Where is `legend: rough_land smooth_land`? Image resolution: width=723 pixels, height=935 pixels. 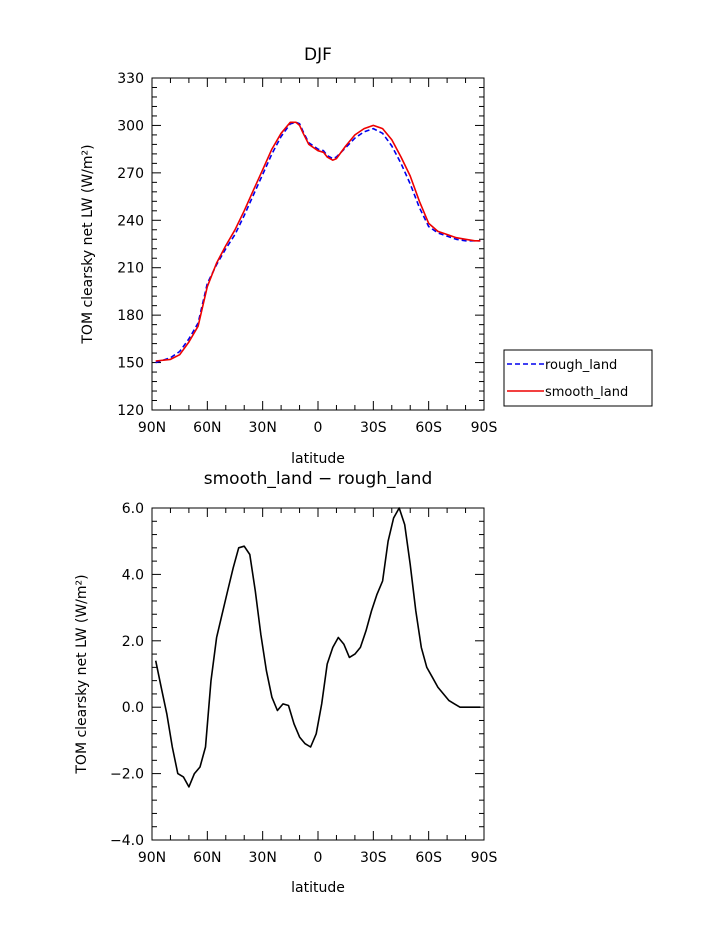 legend: rough_land smooth_land is located at coordinates (578, 378).